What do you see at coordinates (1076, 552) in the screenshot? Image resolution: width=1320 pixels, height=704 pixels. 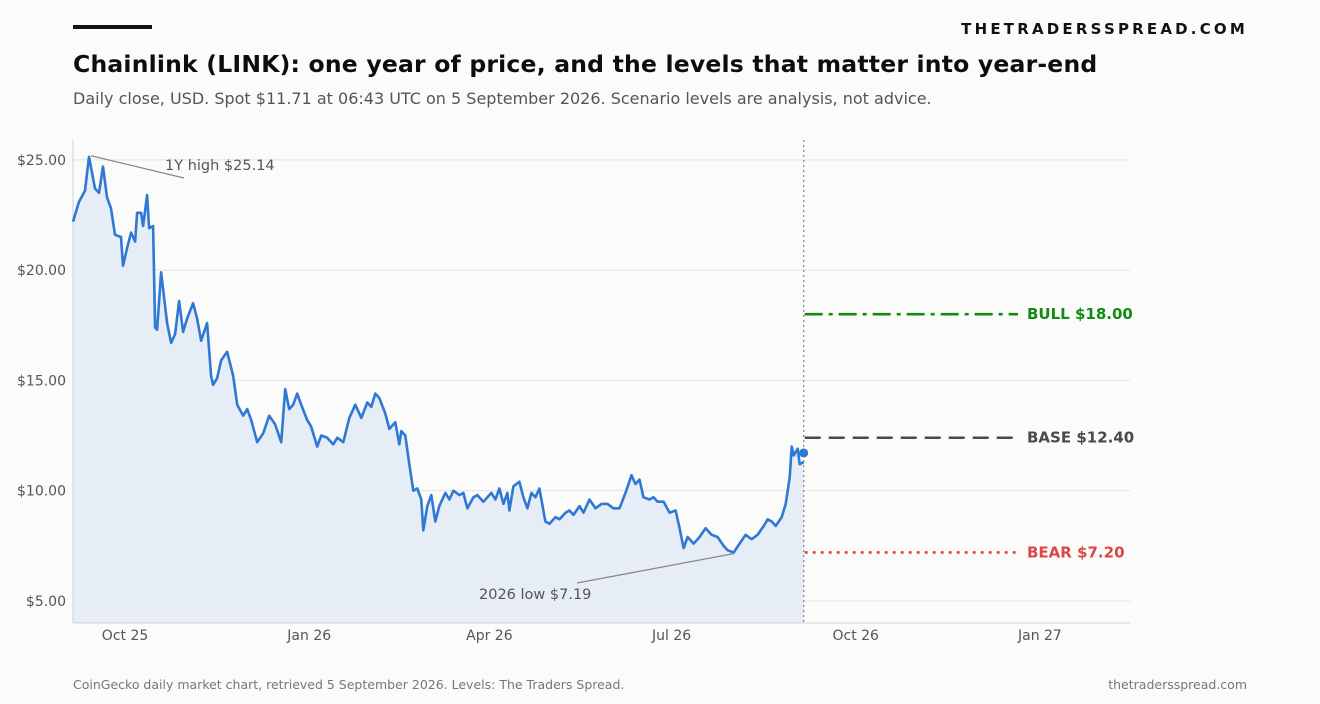 I see `bear-level-label: BEAR $7.20` at bounding box center [1076, 552].